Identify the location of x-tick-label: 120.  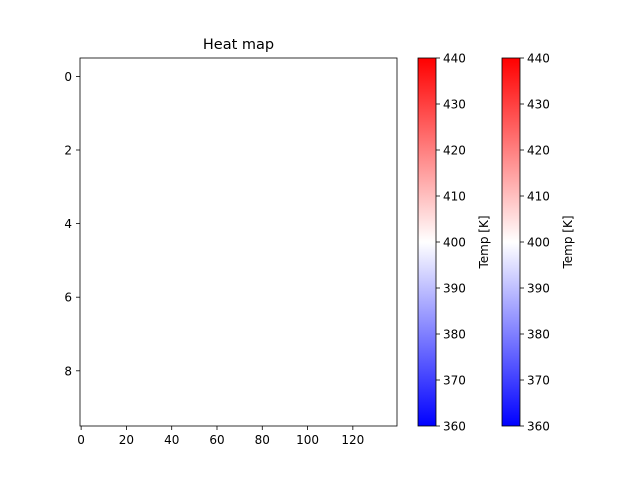
(352, 440).